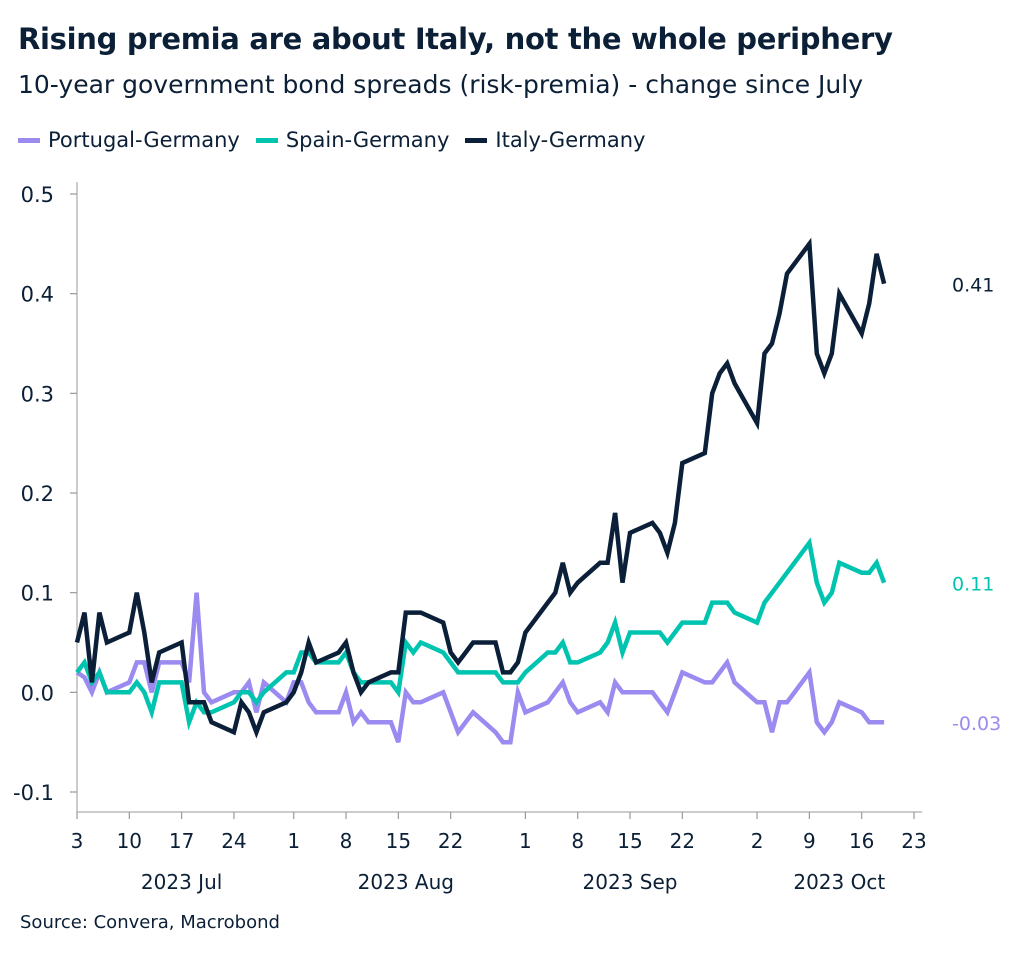  What do you see at coordinates (144, 140) in the screenshot?
I see `legend-label-portugal: Portugal-Germany` at bounding box center [144, 140].